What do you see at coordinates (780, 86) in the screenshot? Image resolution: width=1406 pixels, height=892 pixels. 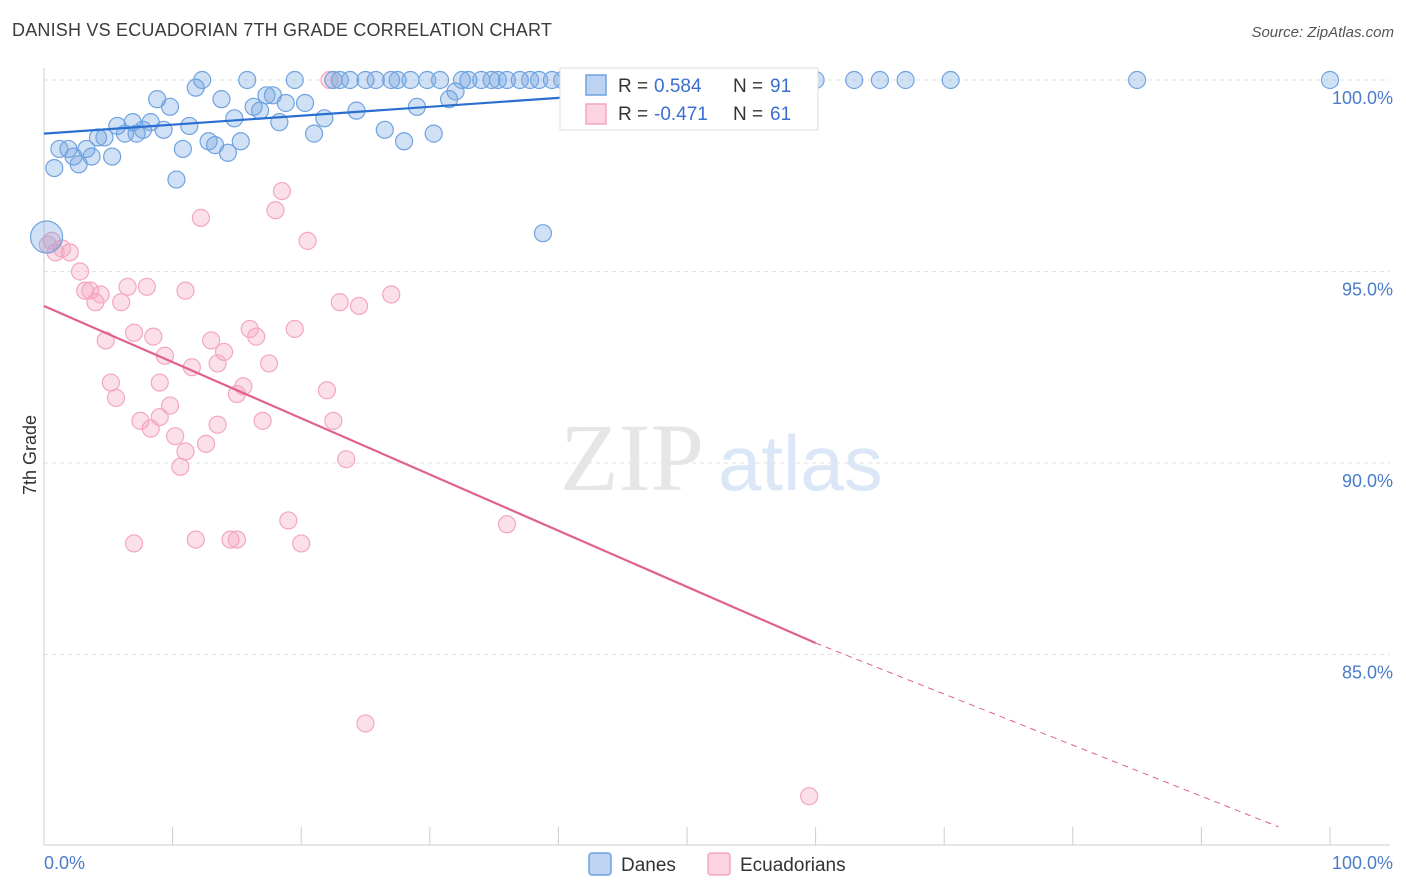 I see `danes-n-value: 91` at bounding box center [780, 86].